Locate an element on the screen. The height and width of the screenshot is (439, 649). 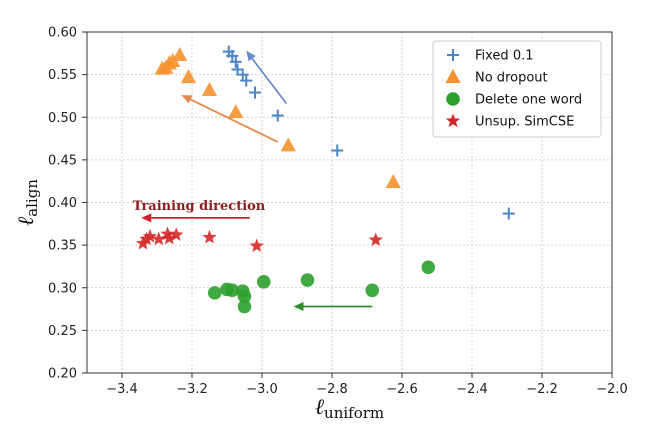
series-no-dropout is located at coordinates (277, 118).